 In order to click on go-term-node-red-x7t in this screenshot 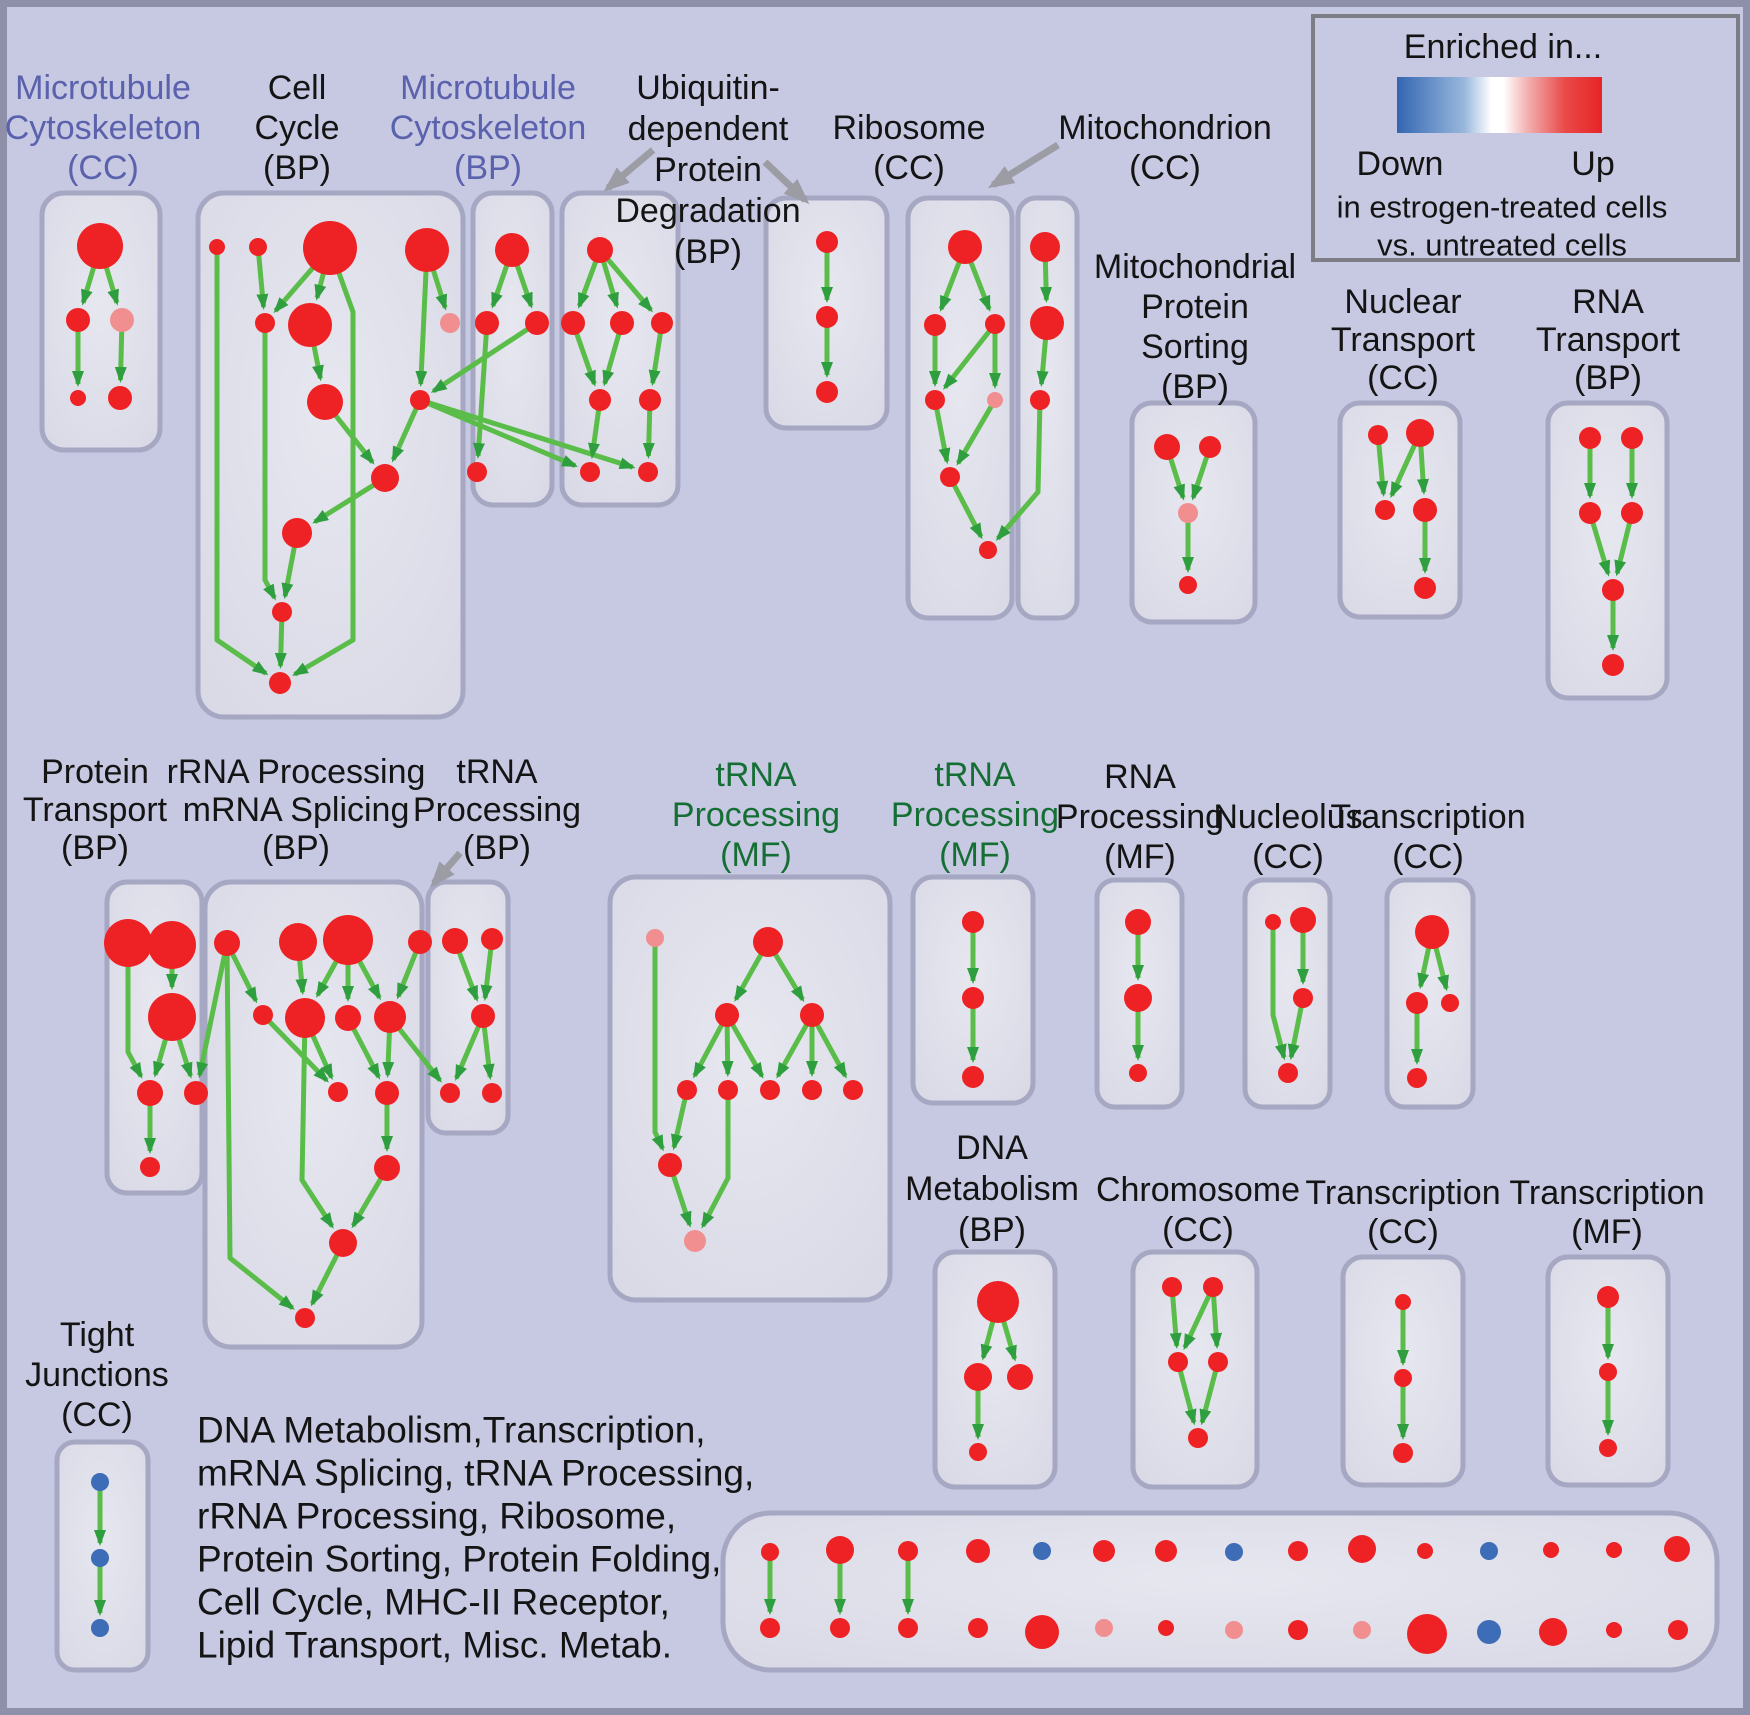, I will do `click(1166, 1551)`.